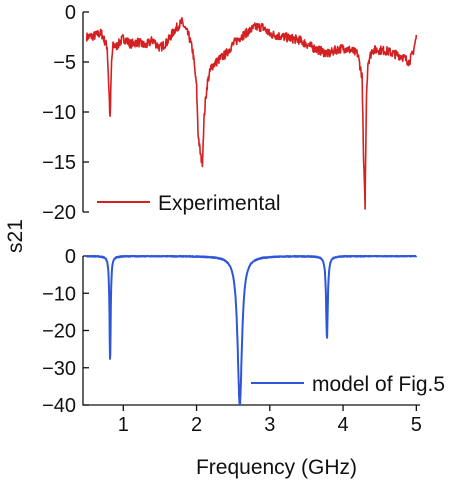  Describe the element at coordinates (70, 257) in the screenshot. I see `bottom-y-tick-label: 0` at that location.